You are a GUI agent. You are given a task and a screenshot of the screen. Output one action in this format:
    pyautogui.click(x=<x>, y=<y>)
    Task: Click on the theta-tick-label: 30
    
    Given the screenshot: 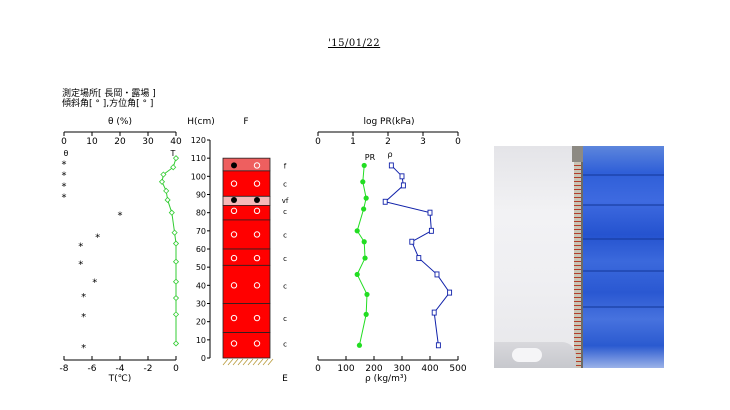 What is the action you would take?
    pyautogui.click(x=148, y=142)
    